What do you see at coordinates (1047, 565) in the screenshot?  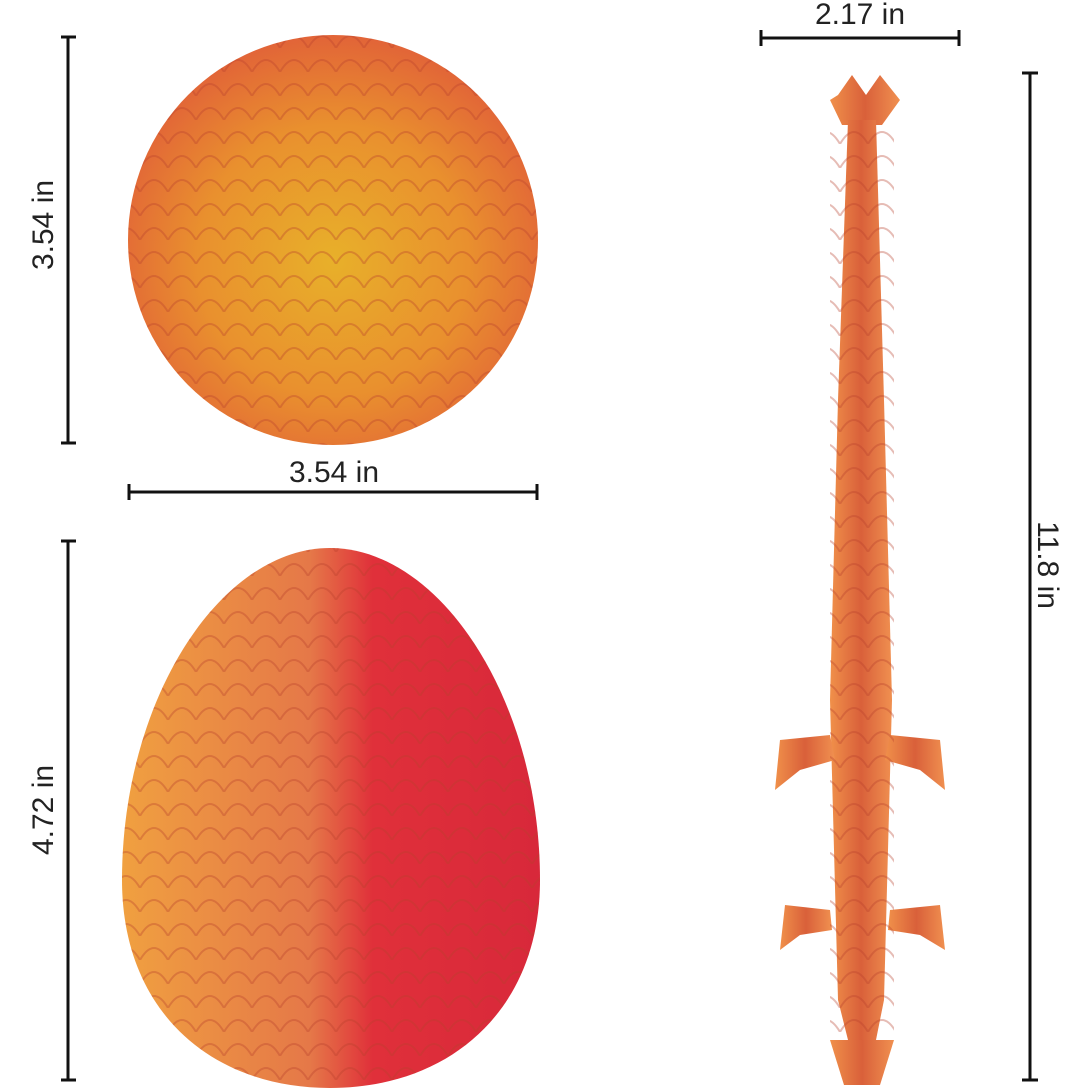 I see `dragon-length-label: 11.8 in` at bounding box center [1047, 565].